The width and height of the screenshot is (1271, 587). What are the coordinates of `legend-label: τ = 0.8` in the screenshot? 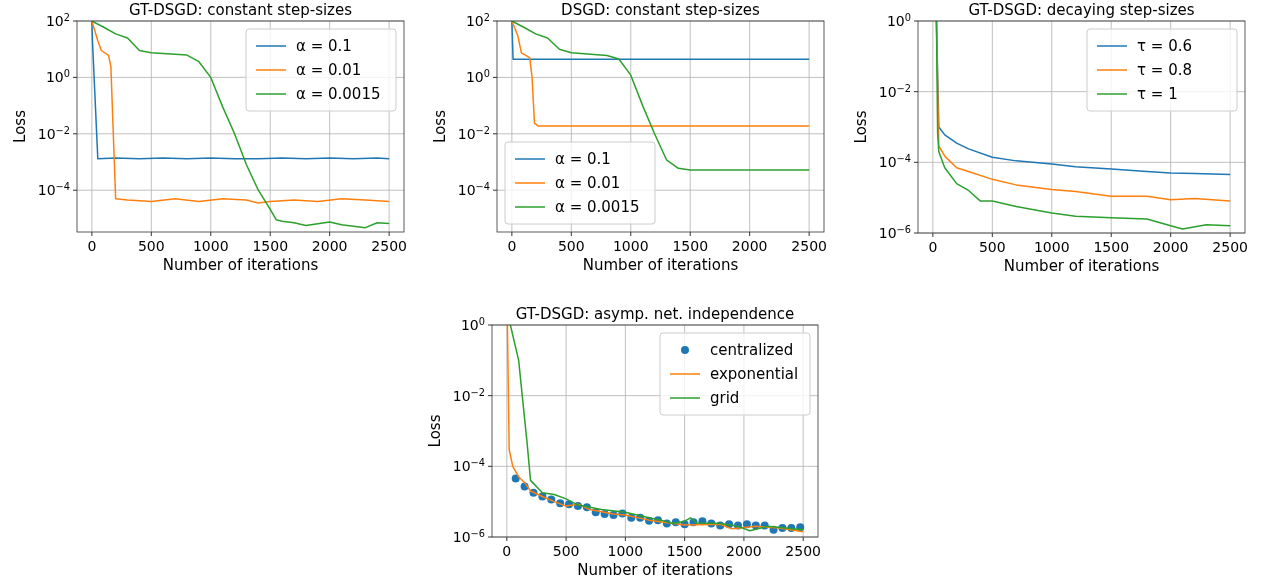 It's located at (1164, 70).